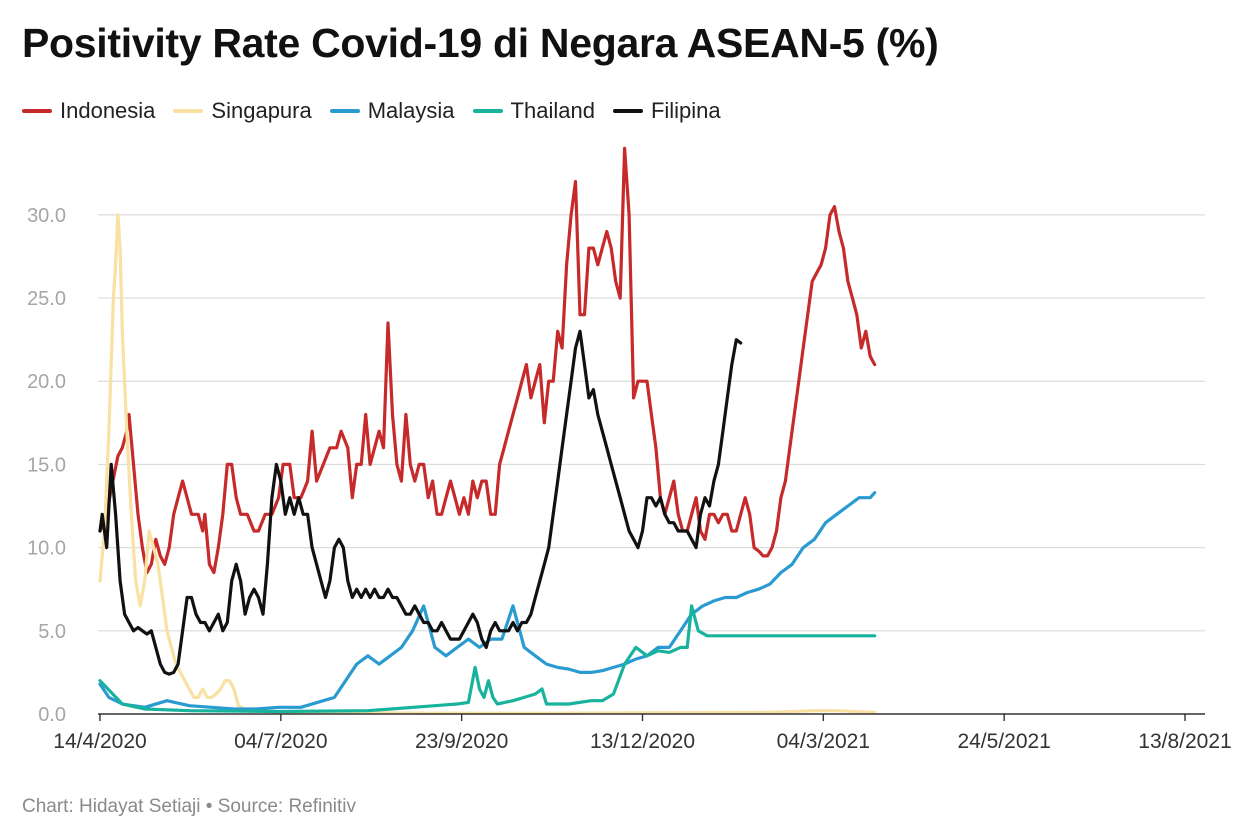 This screenshot has width=1240, height=840. I want to click on y-tick-label: 15.0, so click(46, 465).